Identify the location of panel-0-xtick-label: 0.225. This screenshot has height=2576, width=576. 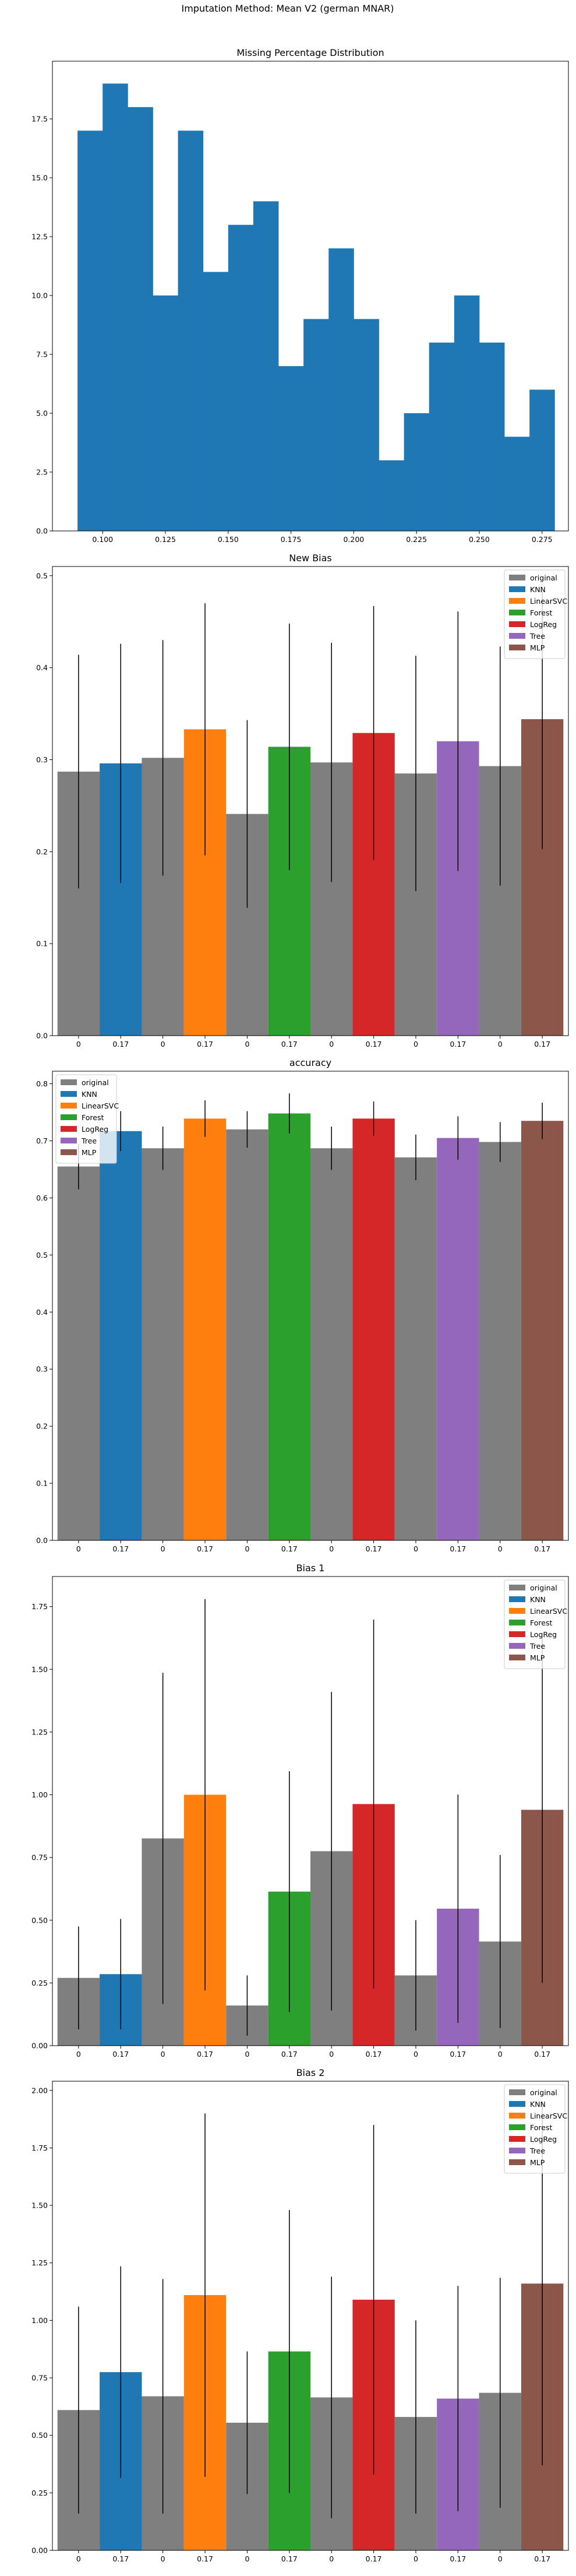
(416, 540).